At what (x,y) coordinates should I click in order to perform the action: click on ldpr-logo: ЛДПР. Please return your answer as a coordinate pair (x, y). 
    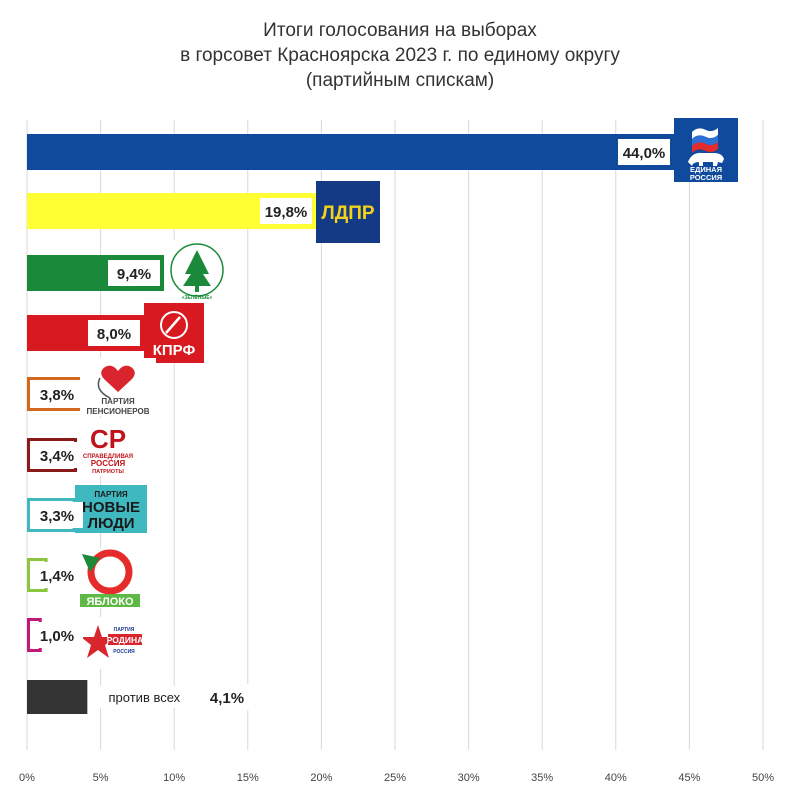
    Looking at the image, I should click on (348, 212).